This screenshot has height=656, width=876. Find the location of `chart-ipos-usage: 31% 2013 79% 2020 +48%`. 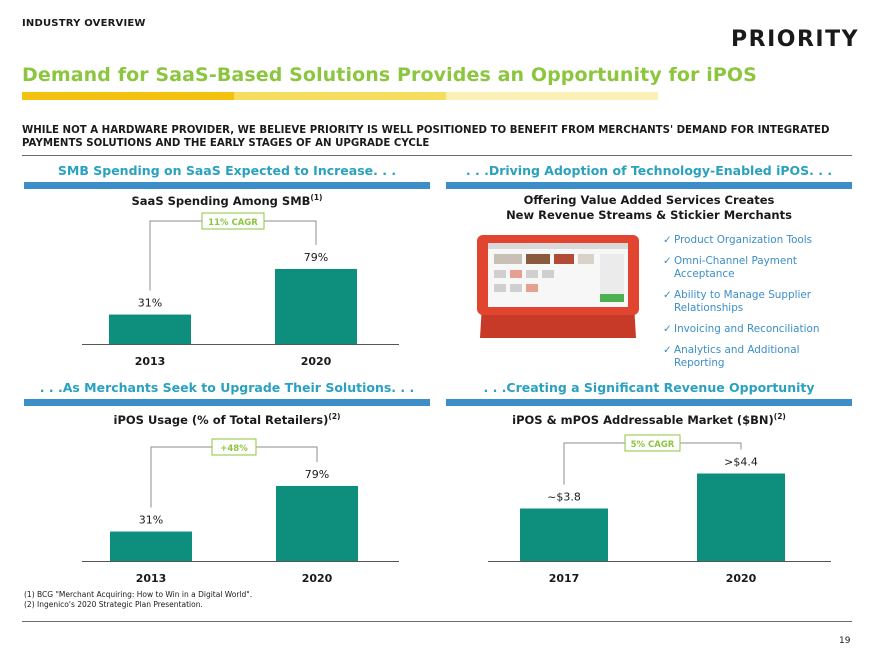

chart-ipos-usage: 31% 2013 79% 2020 +48% is located at coordinates (240, 511).